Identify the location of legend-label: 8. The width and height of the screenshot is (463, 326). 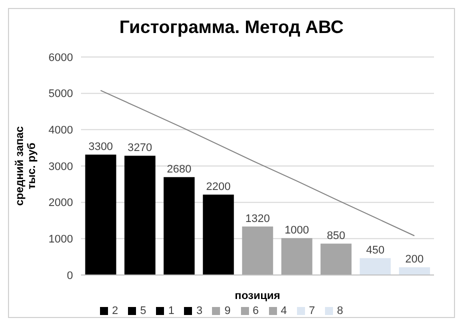
(340, 311).